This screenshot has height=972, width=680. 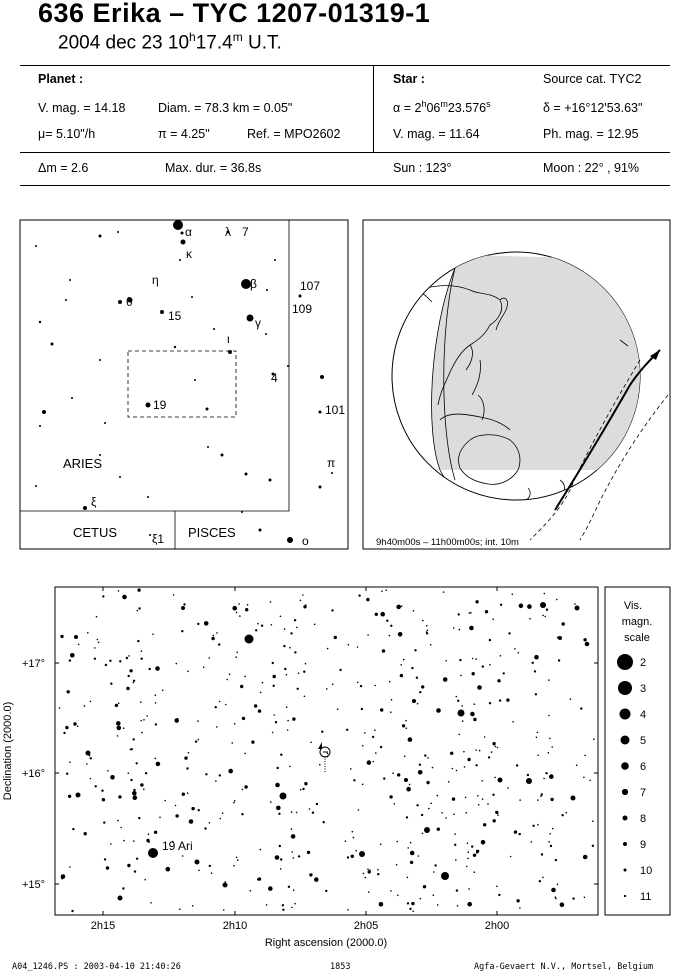 I want to click on constellation-cetus: CETUS, so click(x=95, y=532).